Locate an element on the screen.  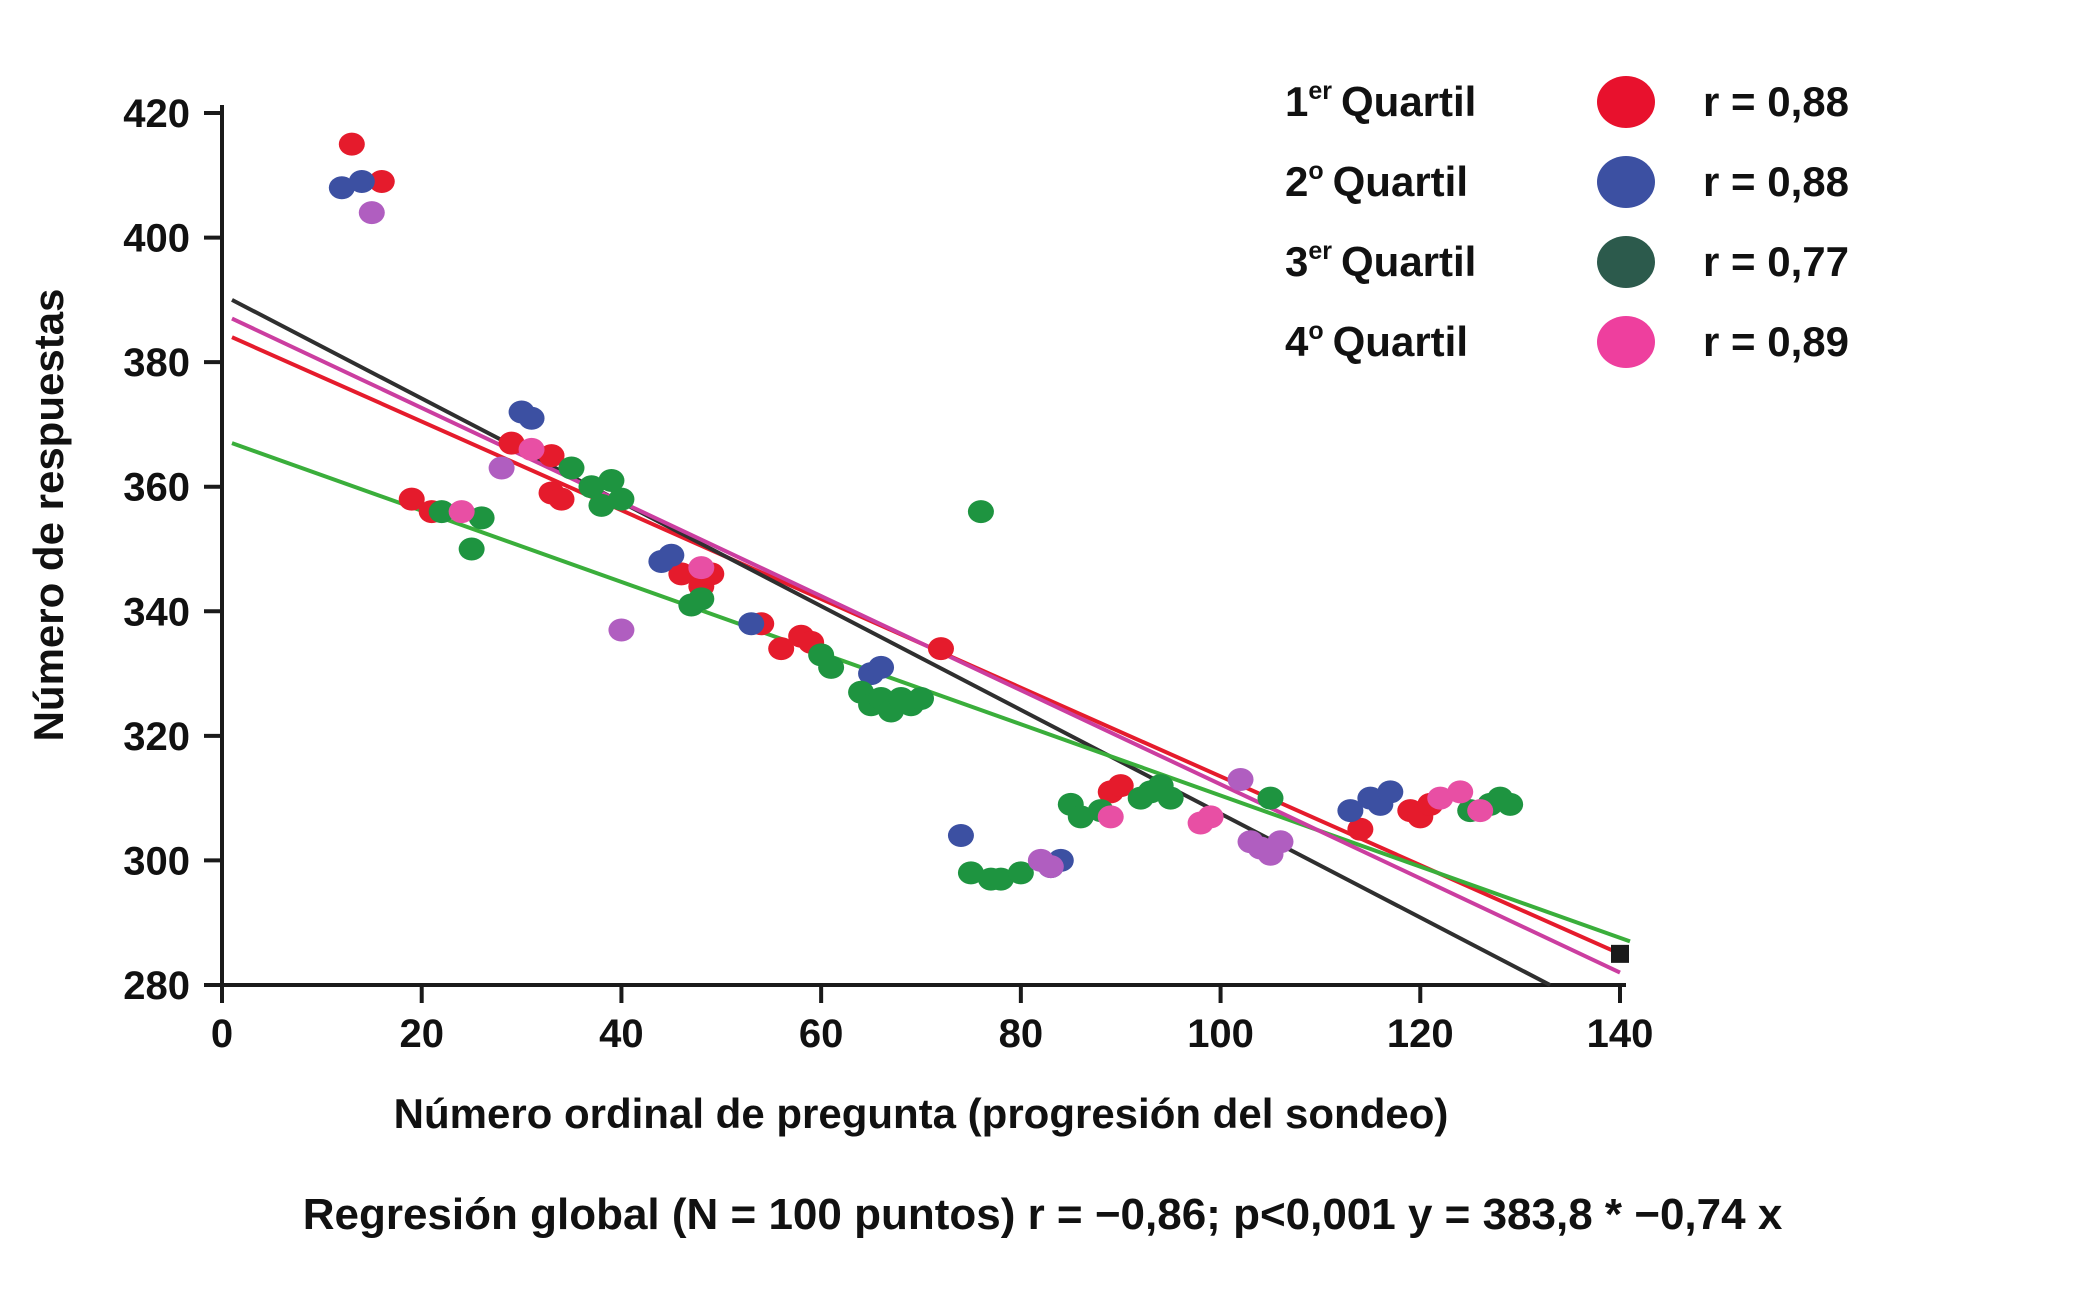
y-tick-label: 340 is located at coordinates (156, 612).